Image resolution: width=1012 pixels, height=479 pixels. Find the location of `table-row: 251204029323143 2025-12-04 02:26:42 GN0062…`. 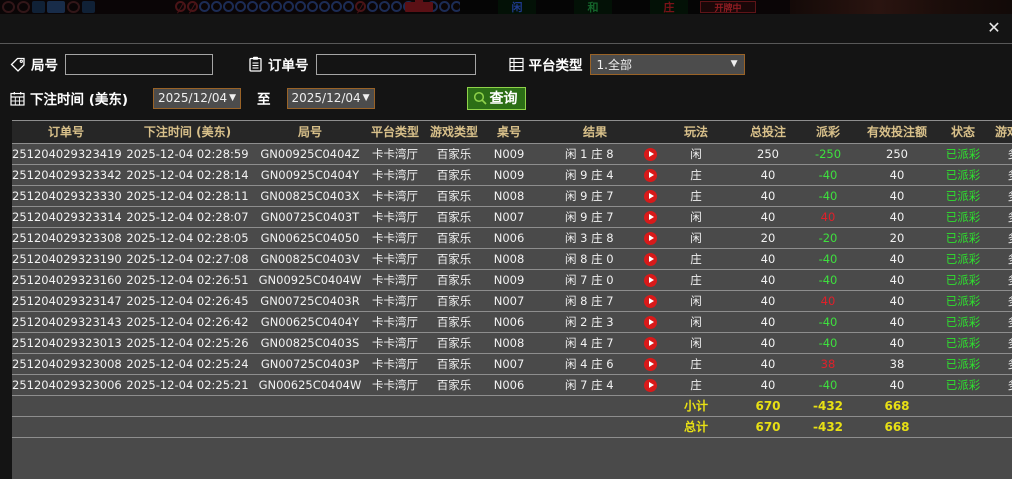

table-row: 251204029323143 2025-12-04 02:26:42 GN0062… is located at coordinates (512, 322).